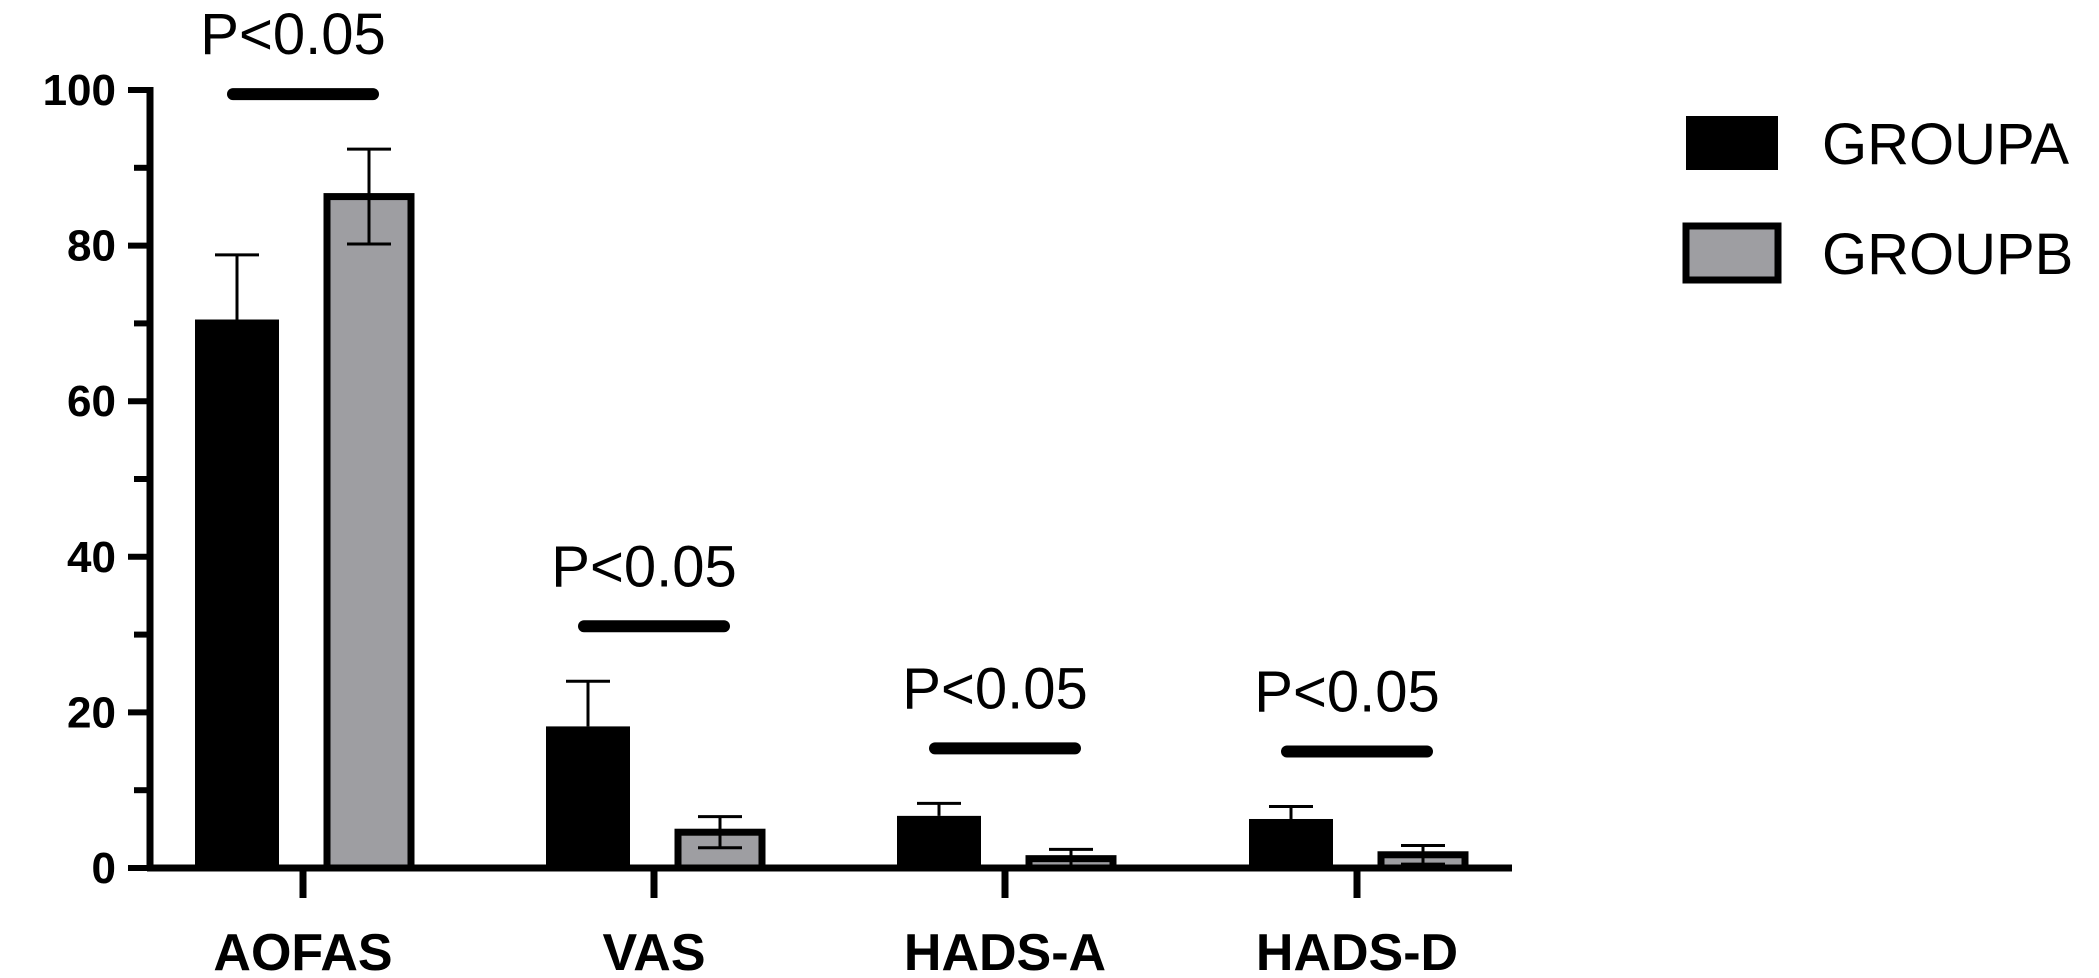  I want to click on legend-label-groupa: GROUPA, so click(1945, 144).